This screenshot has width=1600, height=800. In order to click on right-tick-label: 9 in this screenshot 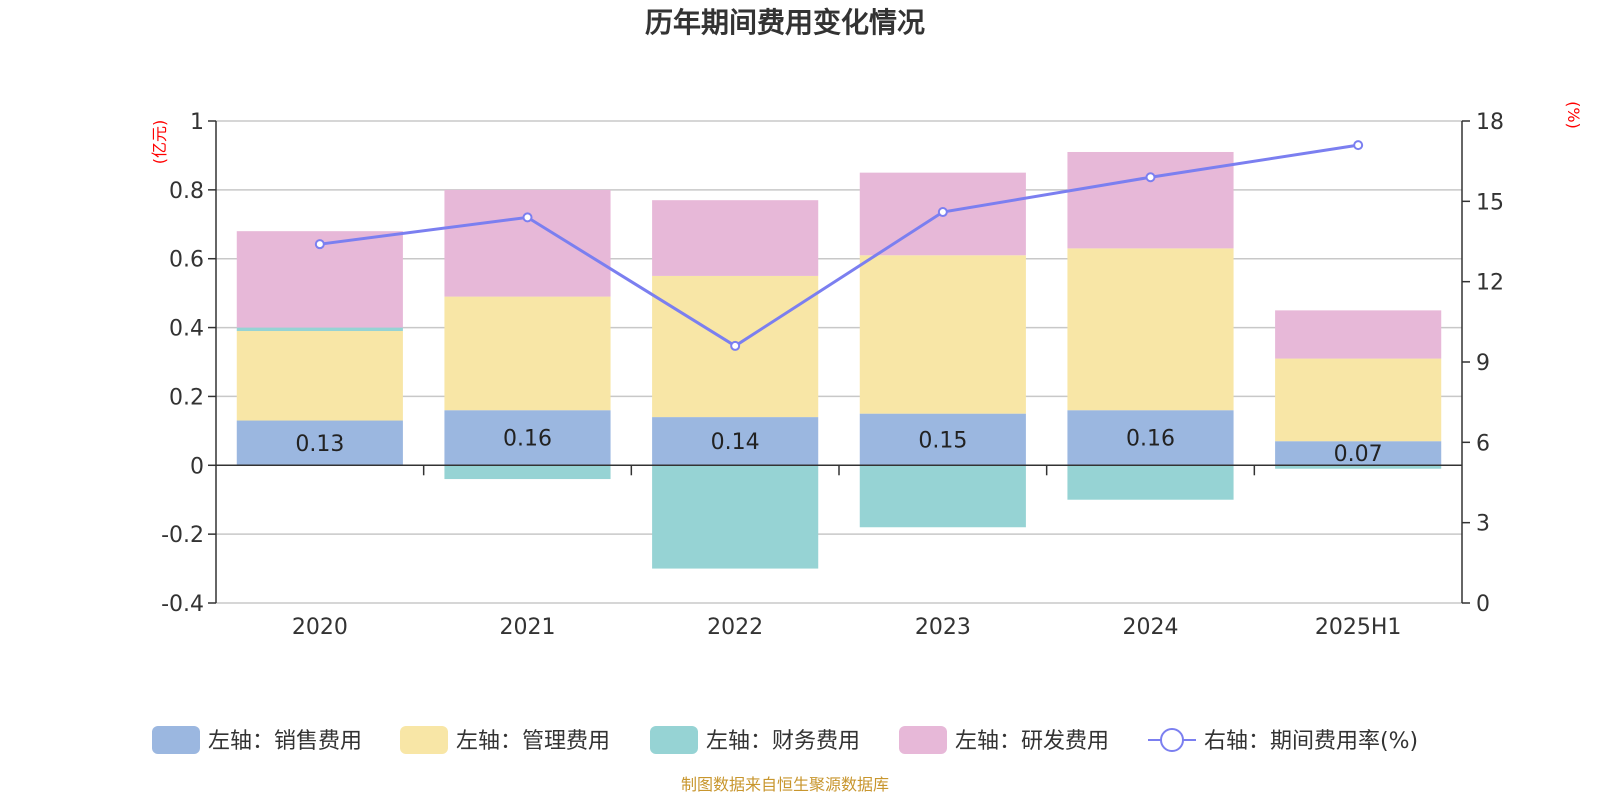, I will do `click(1483, 363)`.